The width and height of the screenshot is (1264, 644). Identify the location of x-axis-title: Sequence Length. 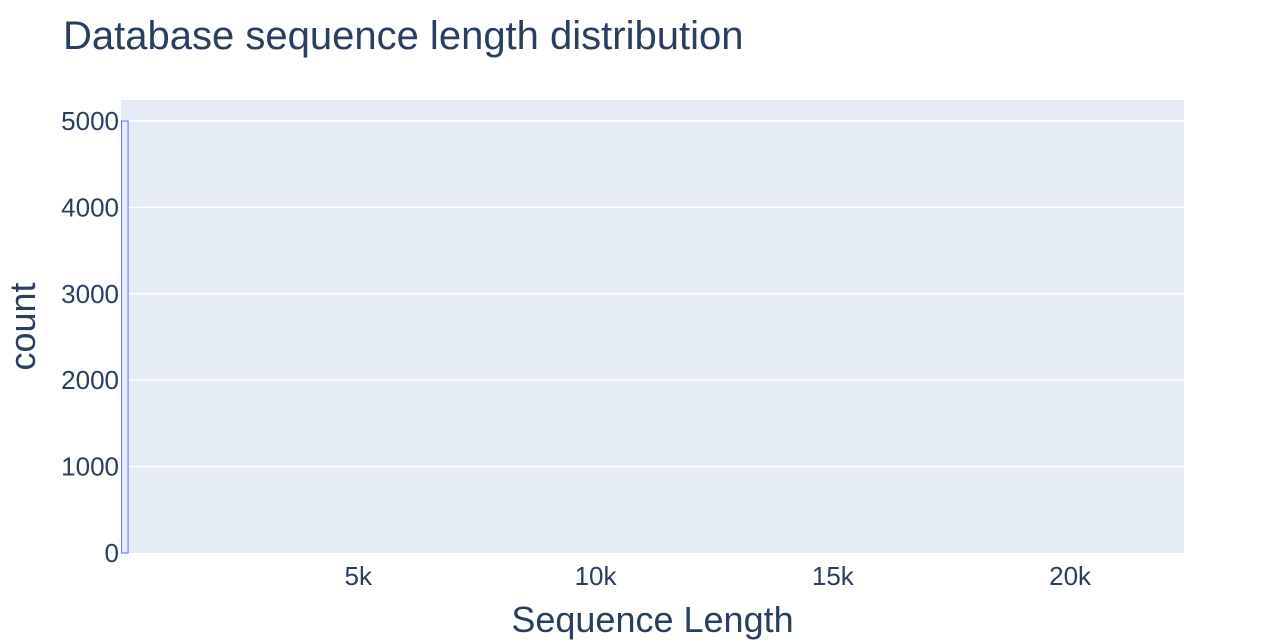
(652, 619).